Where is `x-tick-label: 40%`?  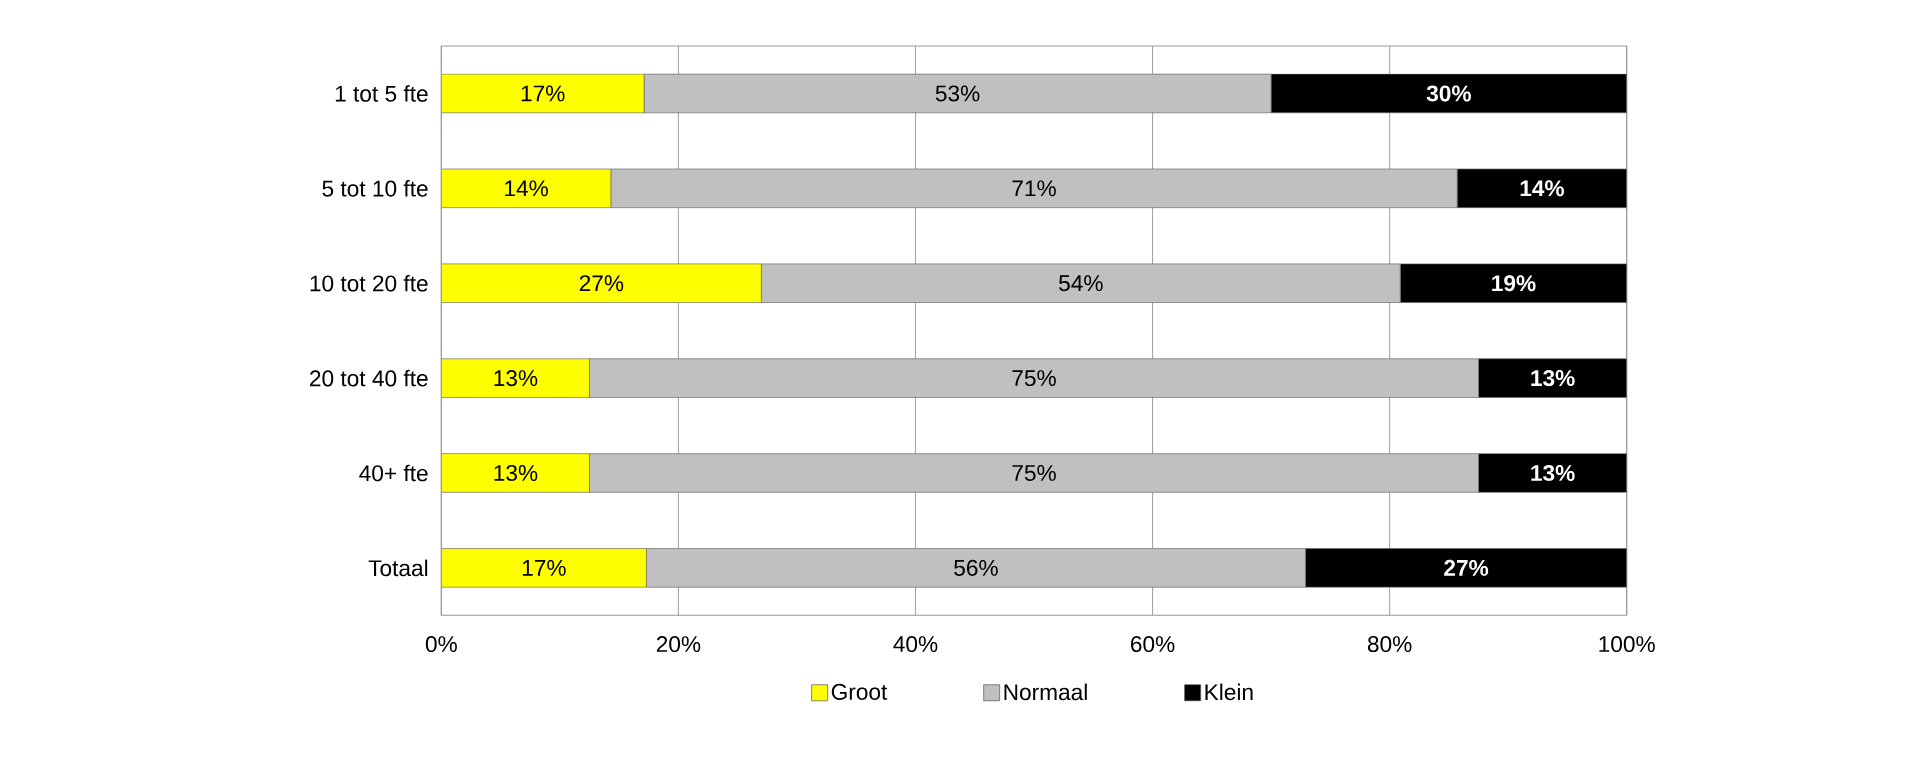
x-tick-label: 40% is located at coordinates (915, 644).